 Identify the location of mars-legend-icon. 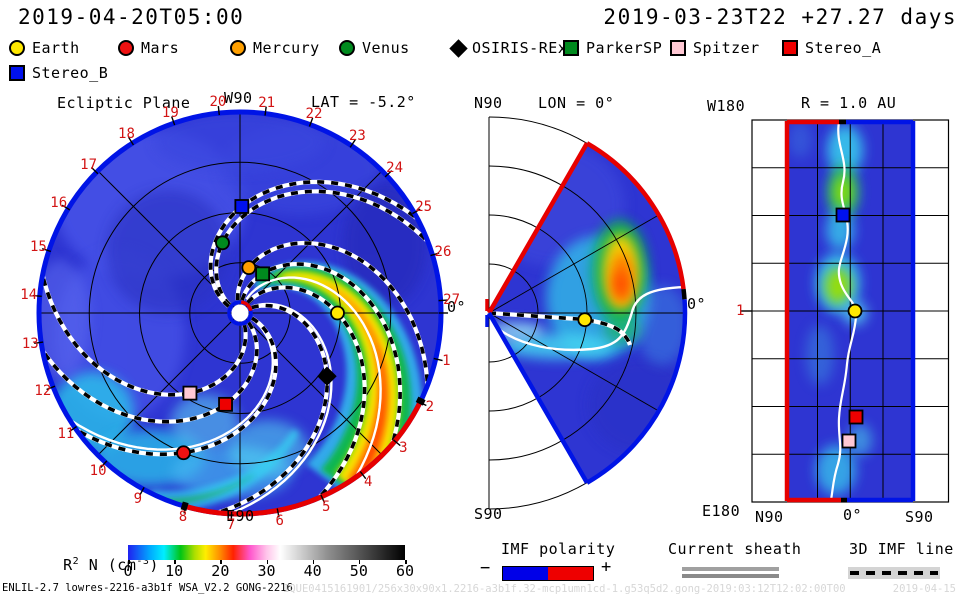
(126, 48).